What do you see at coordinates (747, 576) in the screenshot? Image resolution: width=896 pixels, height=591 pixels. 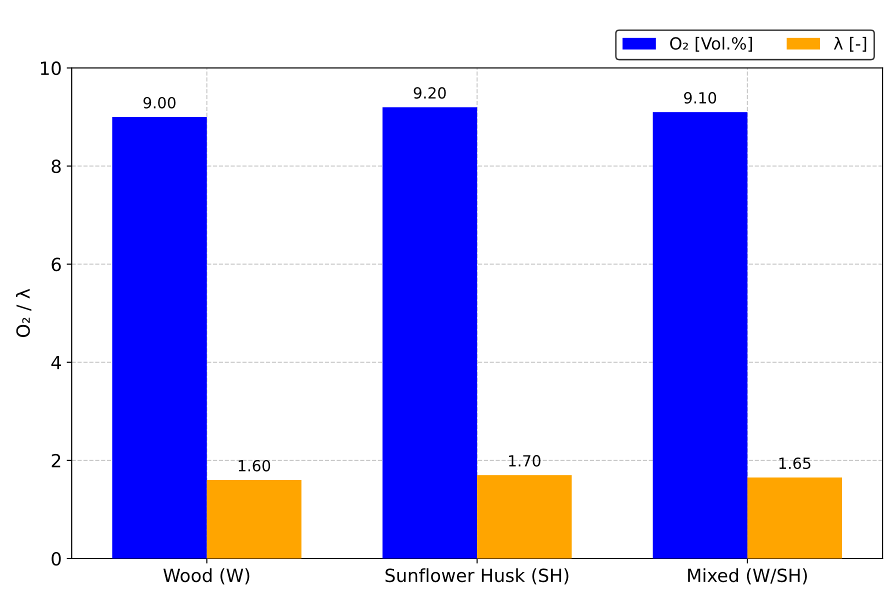 I see `x-tick-label: Mixed (W/SH)` at bounding box center [747, 576].